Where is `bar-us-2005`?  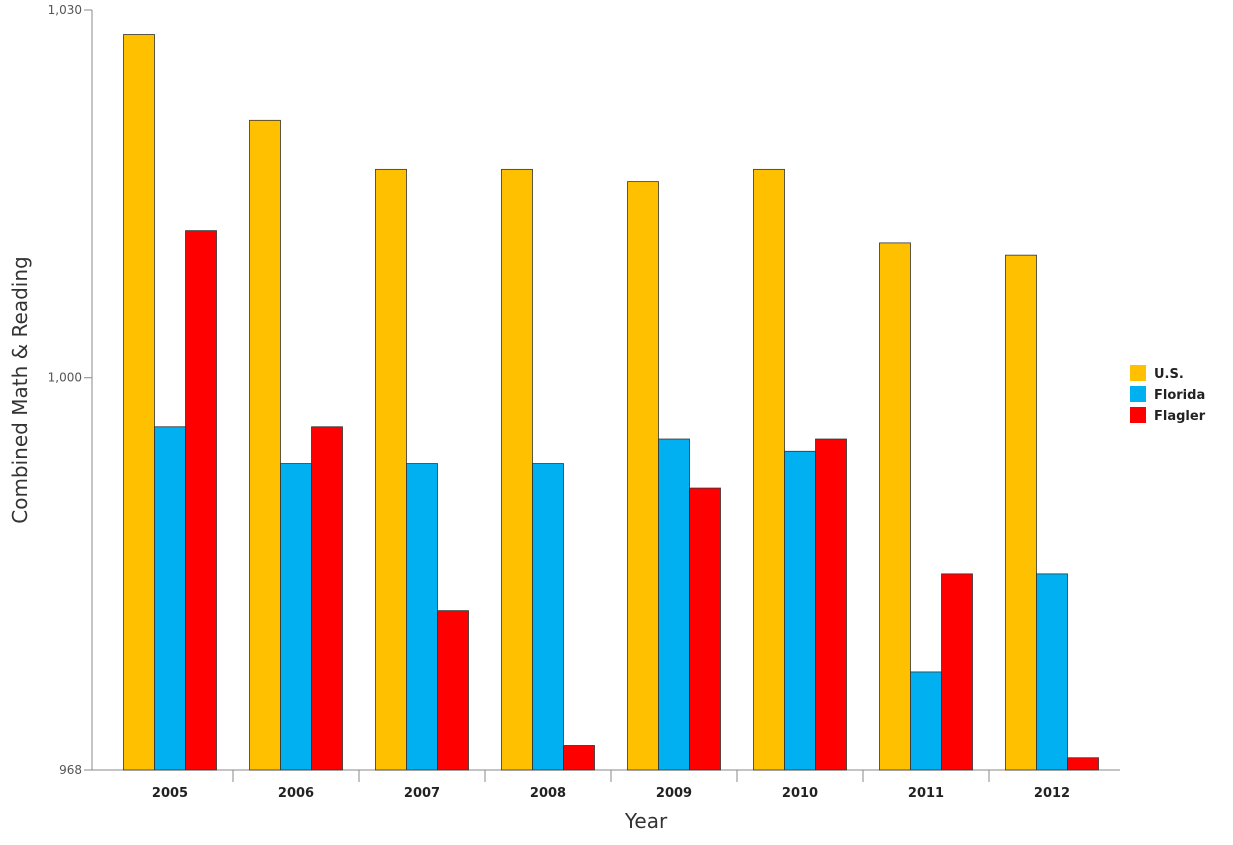
bar-us-2005 is located at coordinates (139, 402).